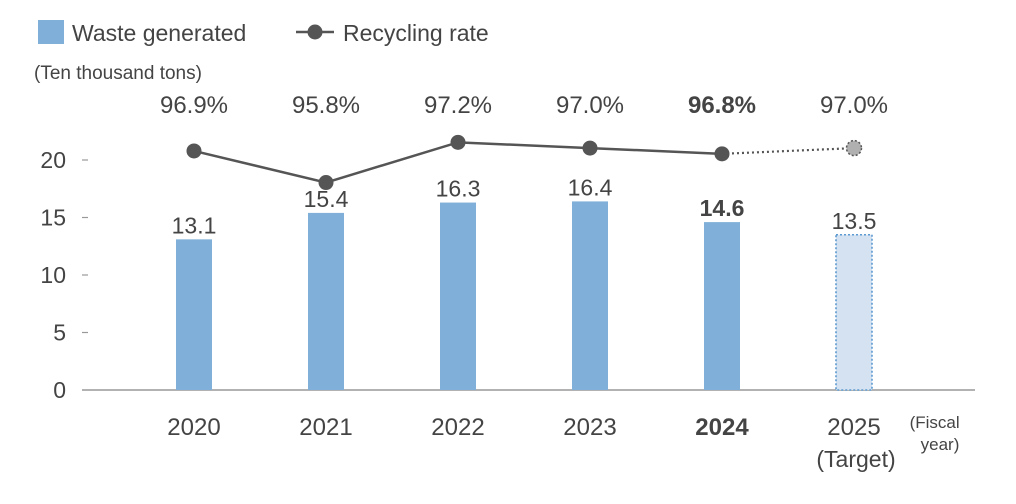 The image size is (1016, 504). I want to click on x-axis-tick-labels: 2020 2021 2022 2023 2024 2025 (Target), so click(531, 443).